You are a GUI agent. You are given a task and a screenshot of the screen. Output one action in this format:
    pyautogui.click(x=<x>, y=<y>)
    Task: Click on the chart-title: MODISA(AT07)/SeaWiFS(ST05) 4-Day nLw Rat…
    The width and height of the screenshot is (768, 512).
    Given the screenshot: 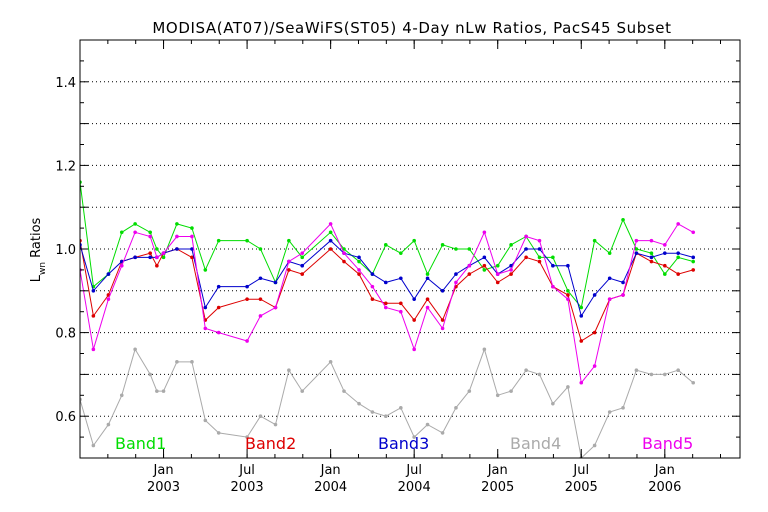 What is the action you would take?
    pyautogui.click(x=411, y=28)
    